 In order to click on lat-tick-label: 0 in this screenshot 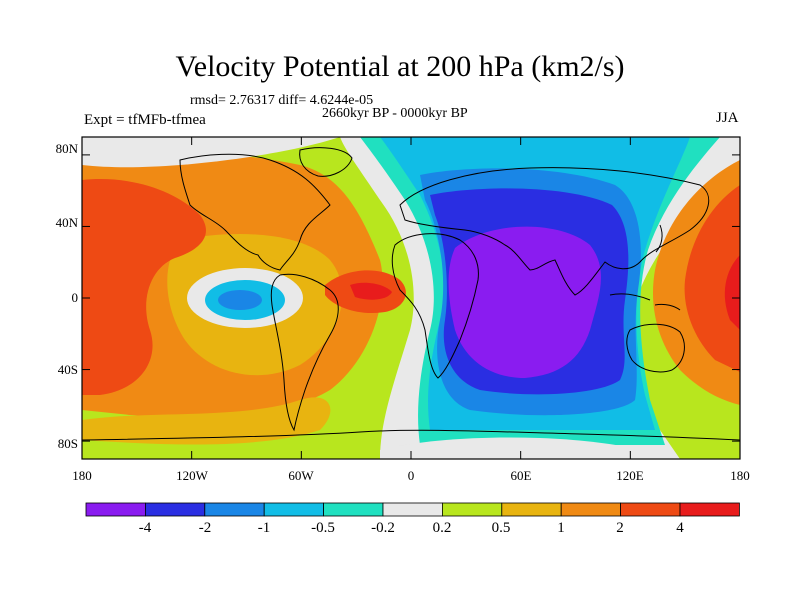, I will do `click(75, 297)`.